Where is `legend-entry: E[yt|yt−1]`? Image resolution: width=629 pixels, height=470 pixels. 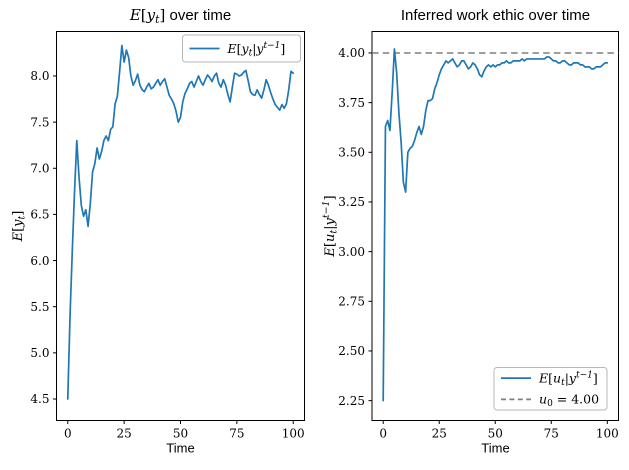 legend-entry: E[yt|yt−1] is located at coordinates (237, 50).